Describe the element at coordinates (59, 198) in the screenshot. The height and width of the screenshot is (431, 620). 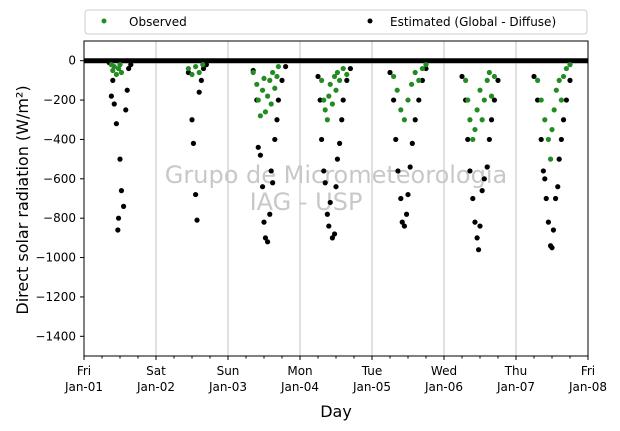
I see `y-axis-ticks: 0 −200 −400 −600 −800 −1000 −1200 −1400` at that location.